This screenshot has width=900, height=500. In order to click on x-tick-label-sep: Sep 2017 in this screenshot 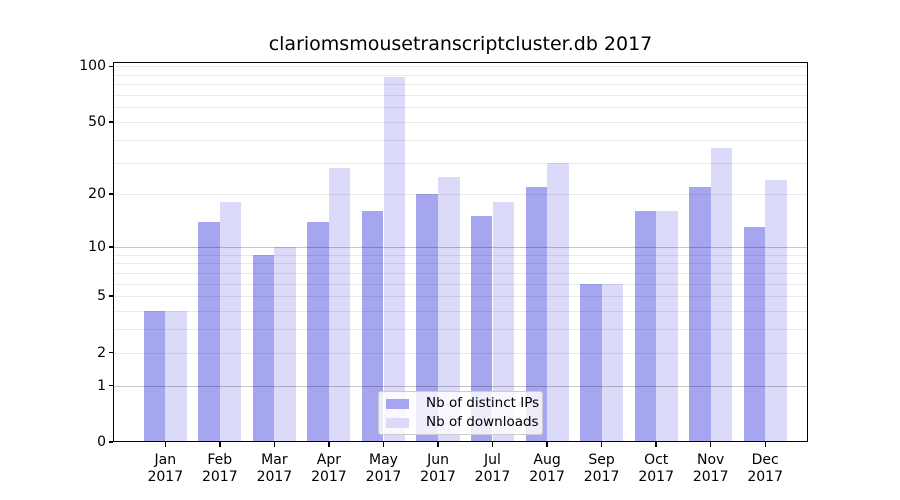, I will do `click(601, 468)`.